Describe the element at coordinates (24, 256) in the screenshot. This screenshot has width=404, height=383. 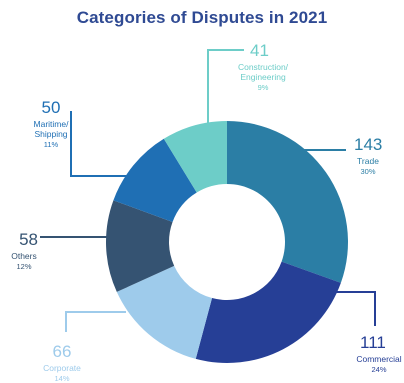
I see `category-label-others: Others` at that location.